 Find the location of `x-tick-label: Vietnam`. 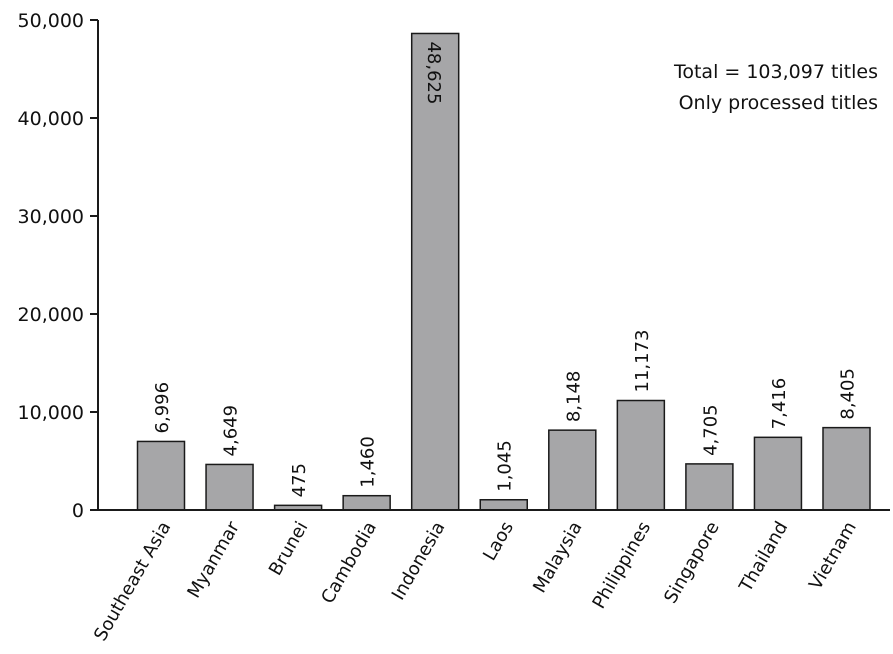

x-tick-label: Vietnam is located at coordinates (833, 555).